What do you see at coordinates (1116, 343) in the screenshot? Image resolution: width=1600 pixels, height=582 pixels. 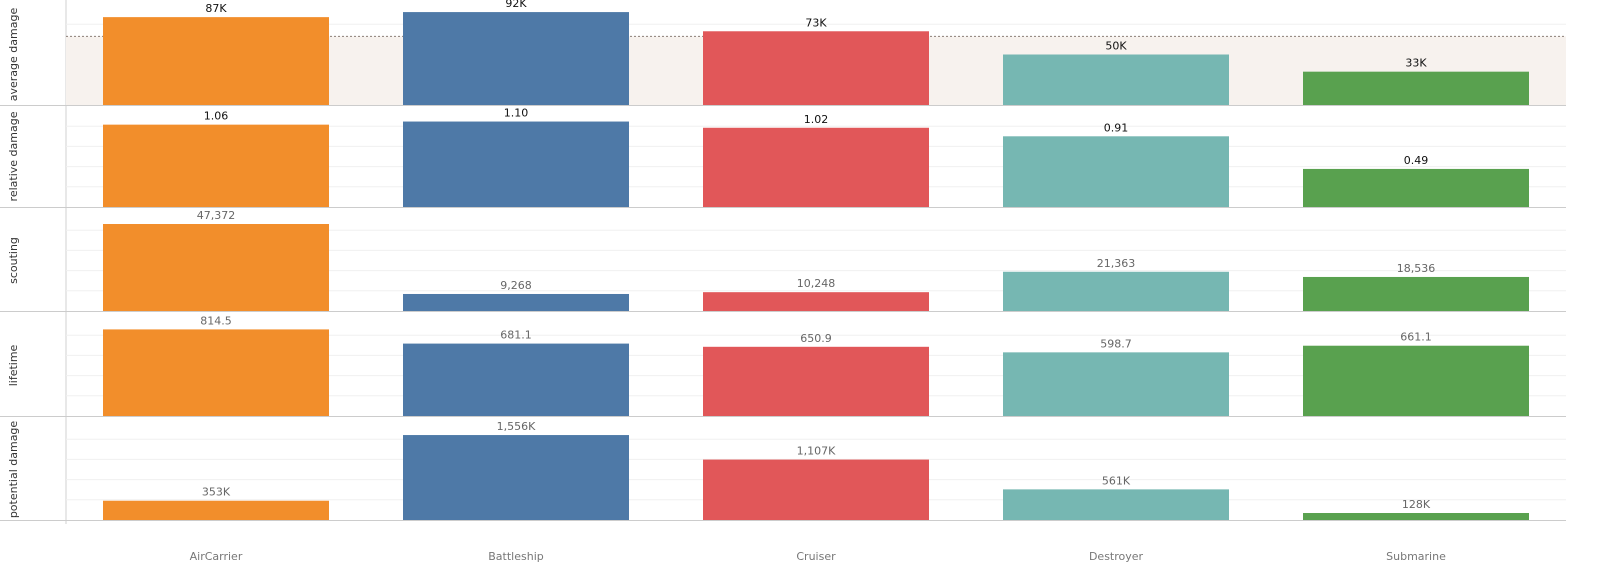 I see `lifetime-data-label: 598.7` at bounding box center [1116, 343].